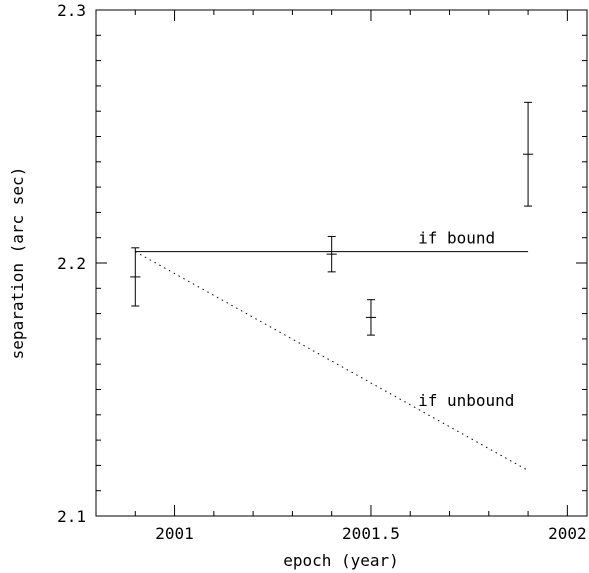 The height and width of the screenshot is (573, 589). Describe the element at coordinates (17, 263) in the screenshot. I see `y-axis-label: separation (arc sec)` at that location.